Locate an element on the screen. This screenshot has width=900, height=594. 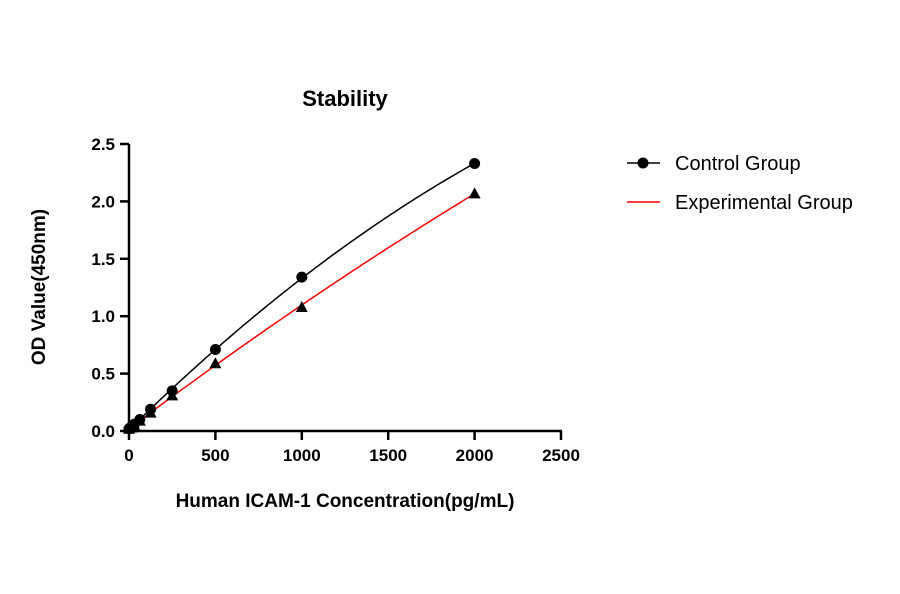
x-tick-label: 0 is located at coordinates (128, 455).